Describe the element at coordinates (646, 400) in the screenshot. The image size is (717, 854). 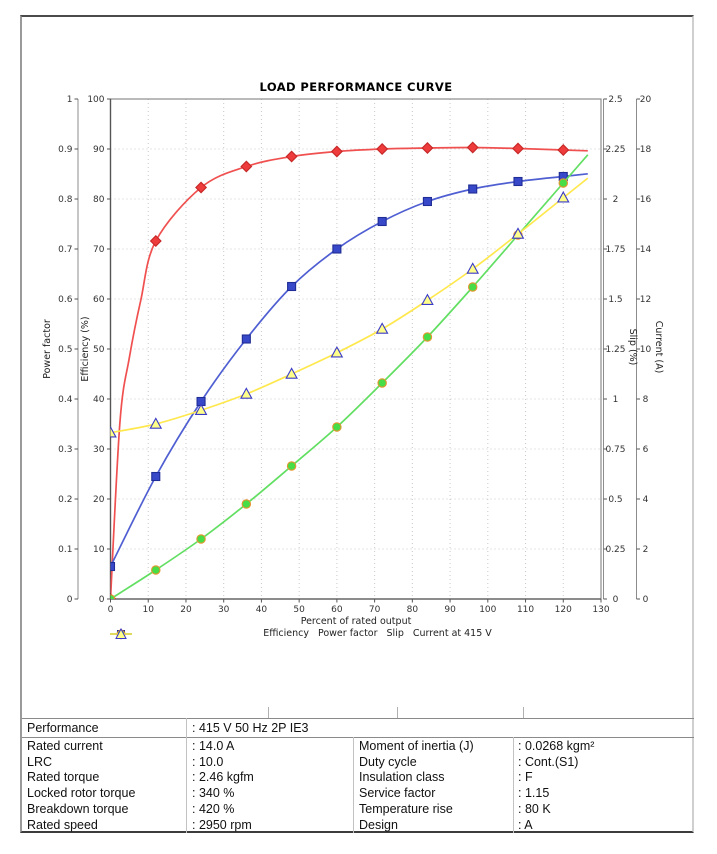
I see `svg-text: 8` at that location.